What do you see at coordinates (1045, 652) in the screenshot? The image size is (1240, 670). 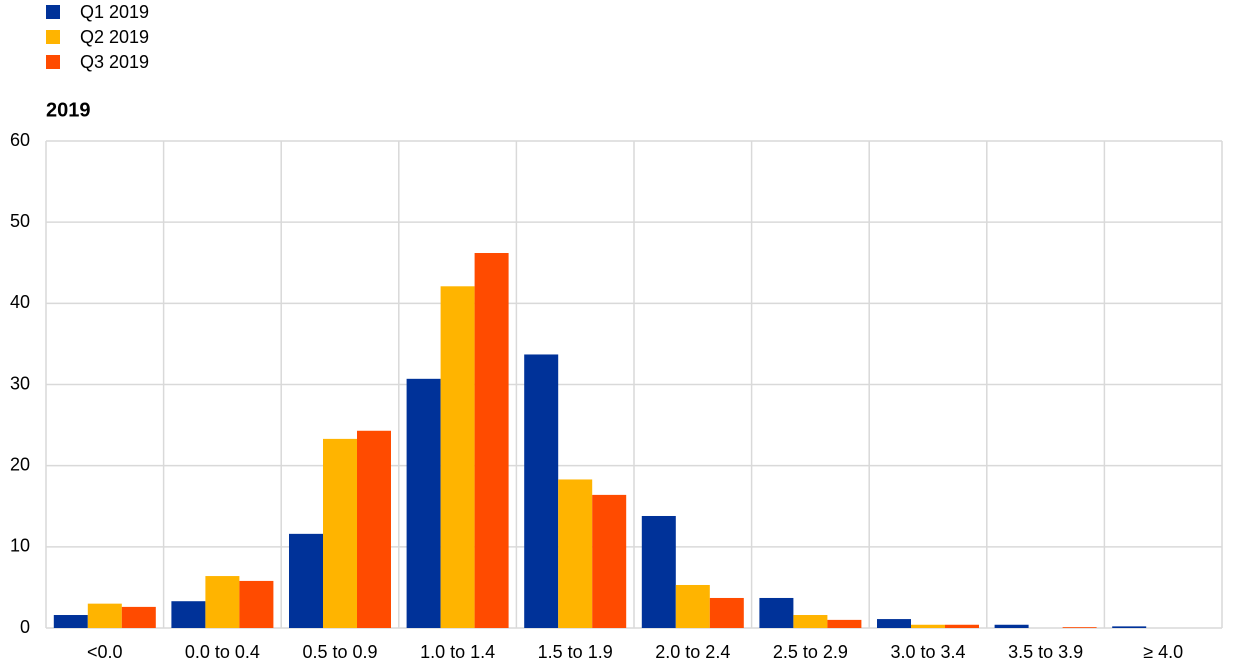 I see `x-tick-label: 3.5 to 3.9` at bounding box center [1045, 652].